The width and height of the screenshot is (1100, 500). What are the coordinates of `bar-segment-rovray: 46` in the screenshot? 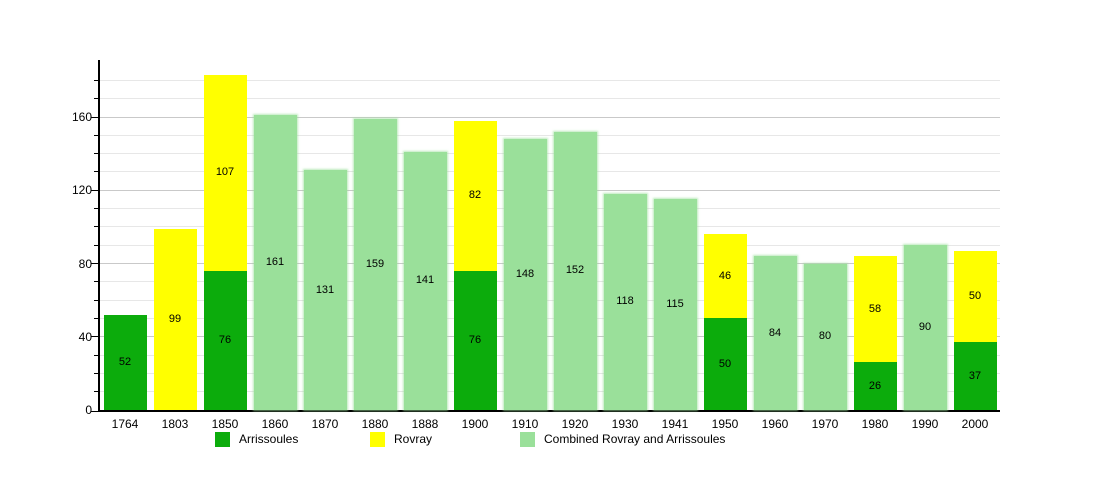 It's located at (725, 276).